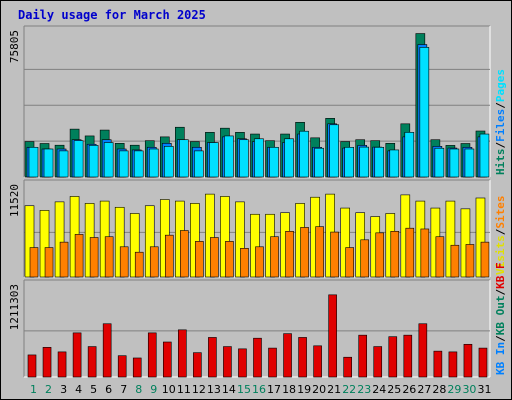  What do you see at coordinates (319, 389) in the screenshot?
I see `day-label: 20` at bounding box center [319, 389].